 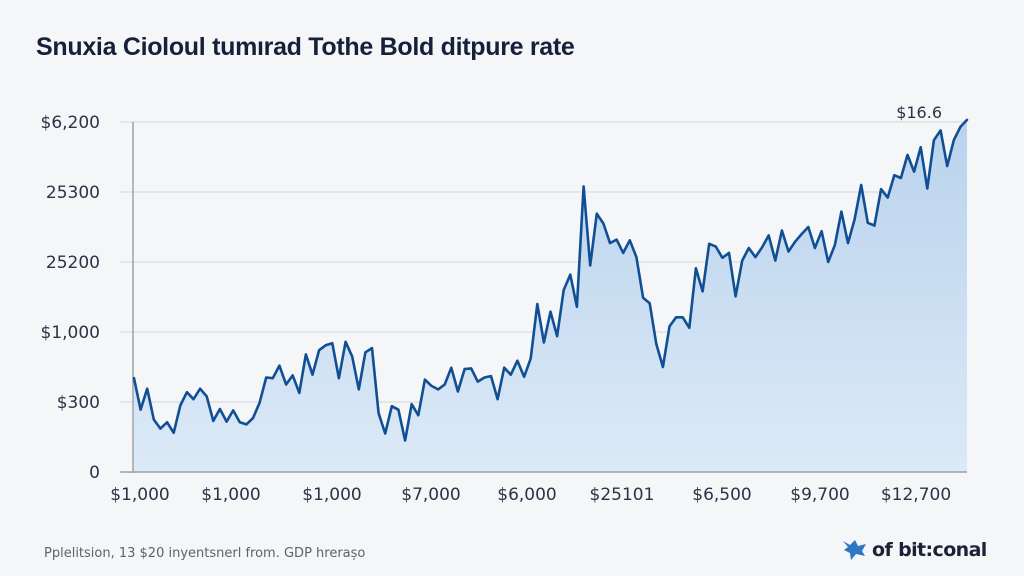 What do you see at coordinates (721, 495) in the screenshot?
I see `x-tick-label: $6,500` at bounding box center [721, 495].